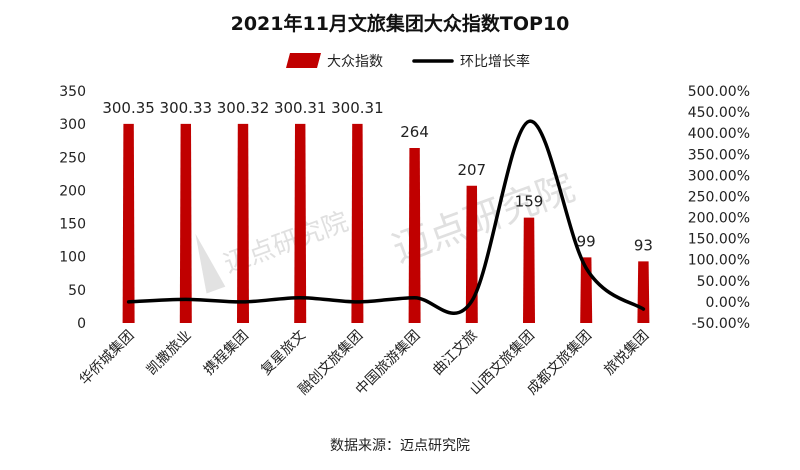  I want to click on watermark-logo, so click(210, 263).